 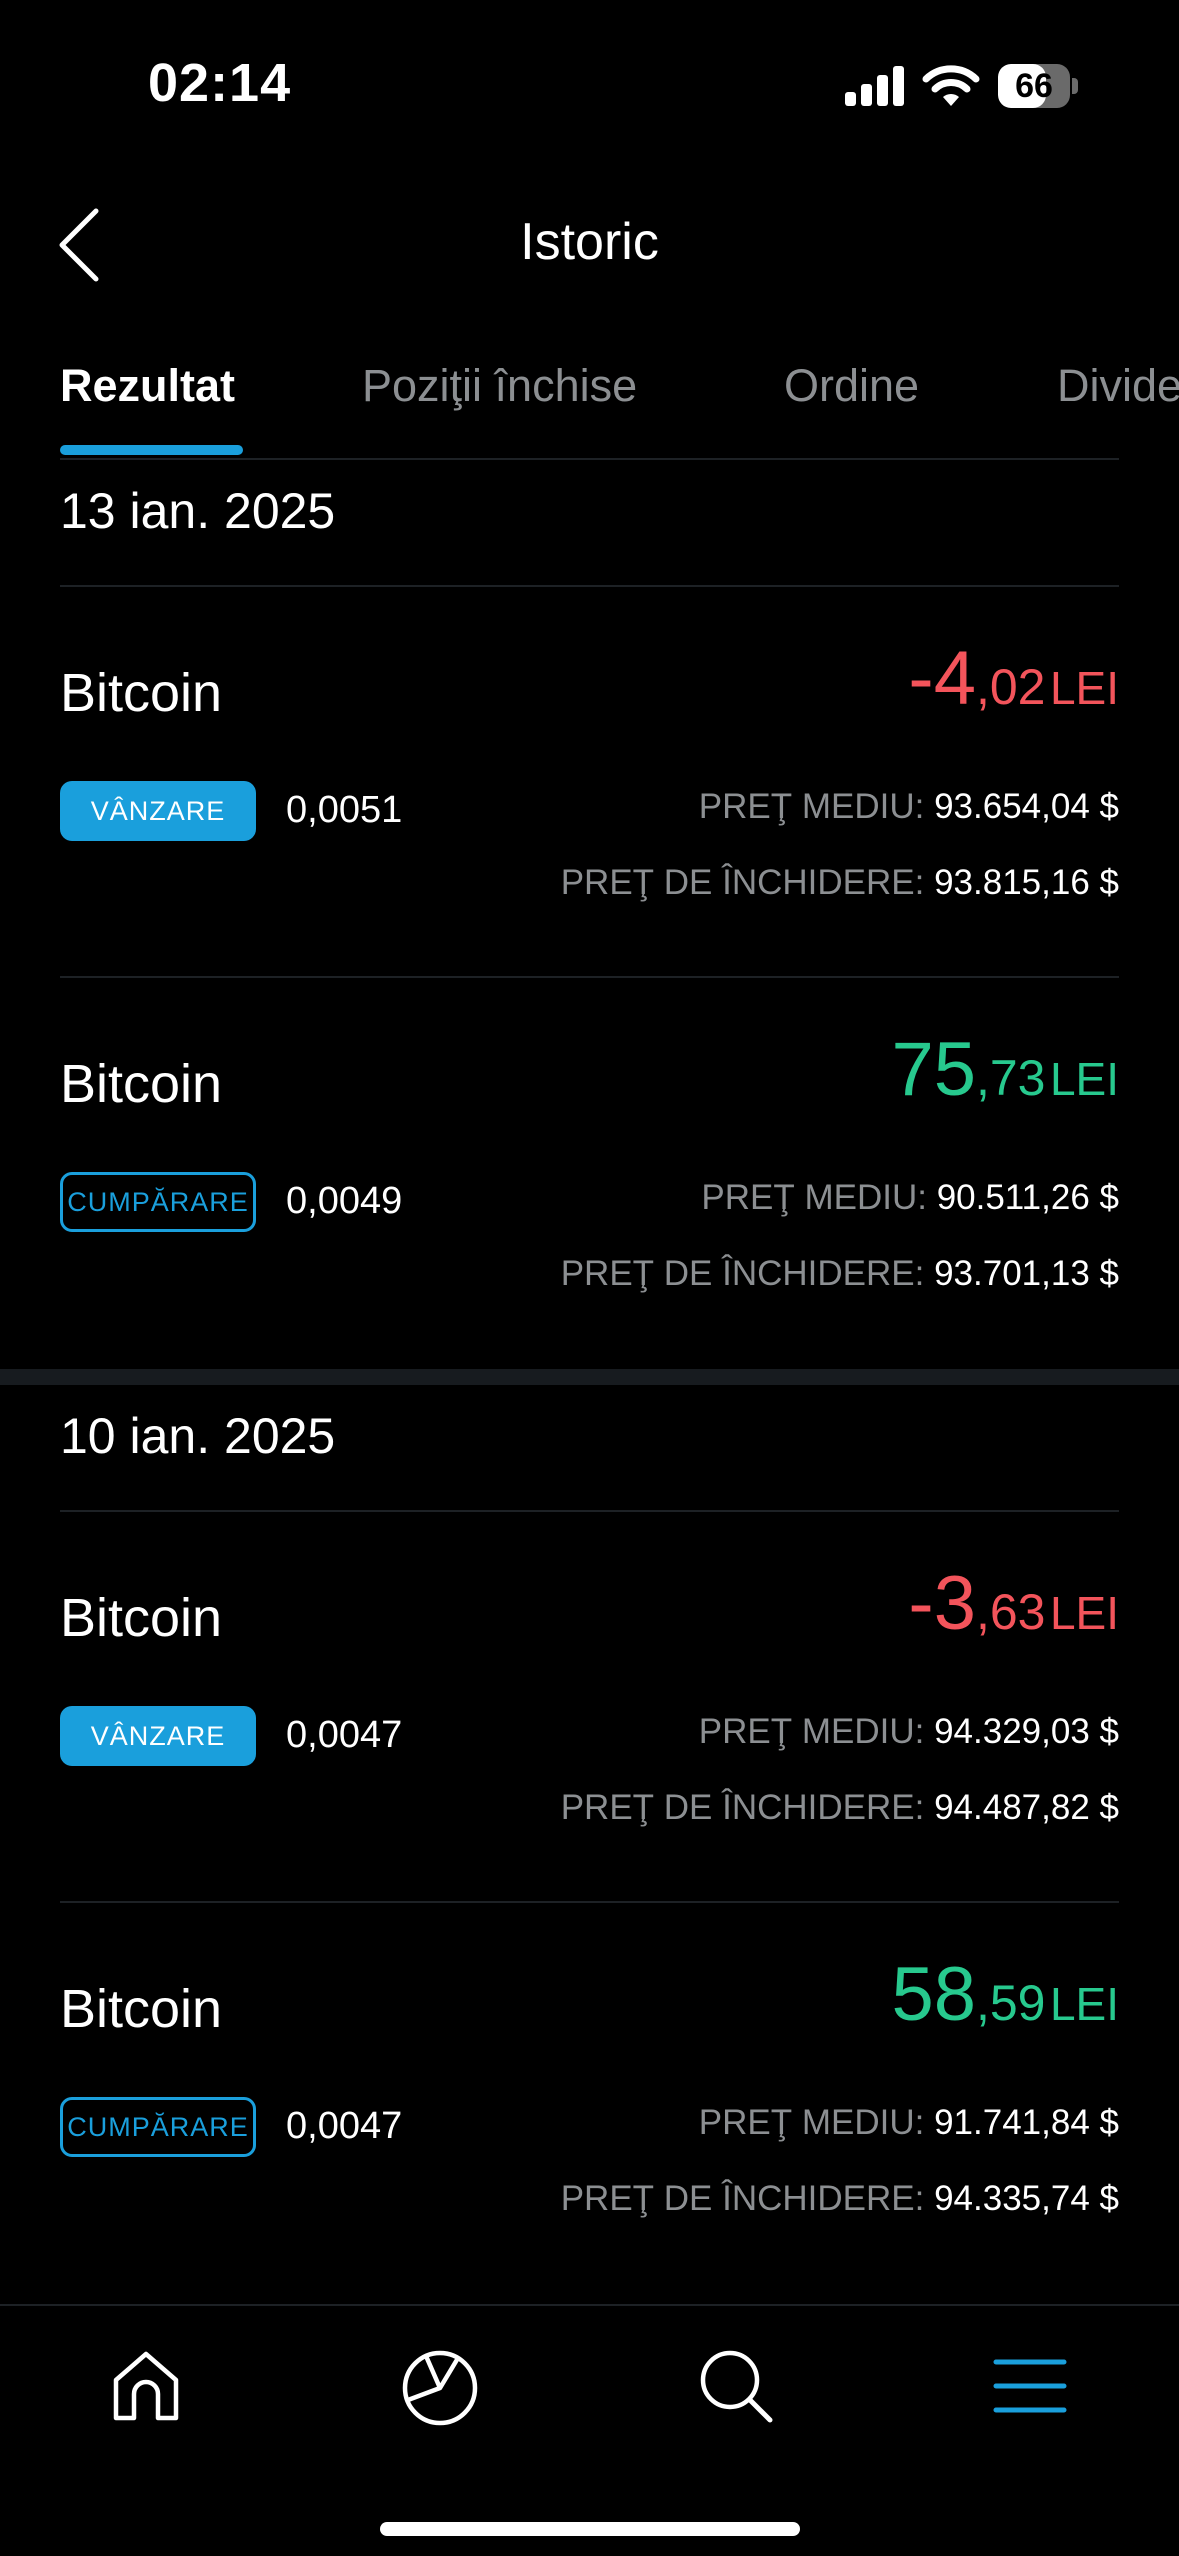 What do you see at coordinates (589, 2430) in the screenshot?
I see `bottom-nav` at bounding box center [589, 2430].